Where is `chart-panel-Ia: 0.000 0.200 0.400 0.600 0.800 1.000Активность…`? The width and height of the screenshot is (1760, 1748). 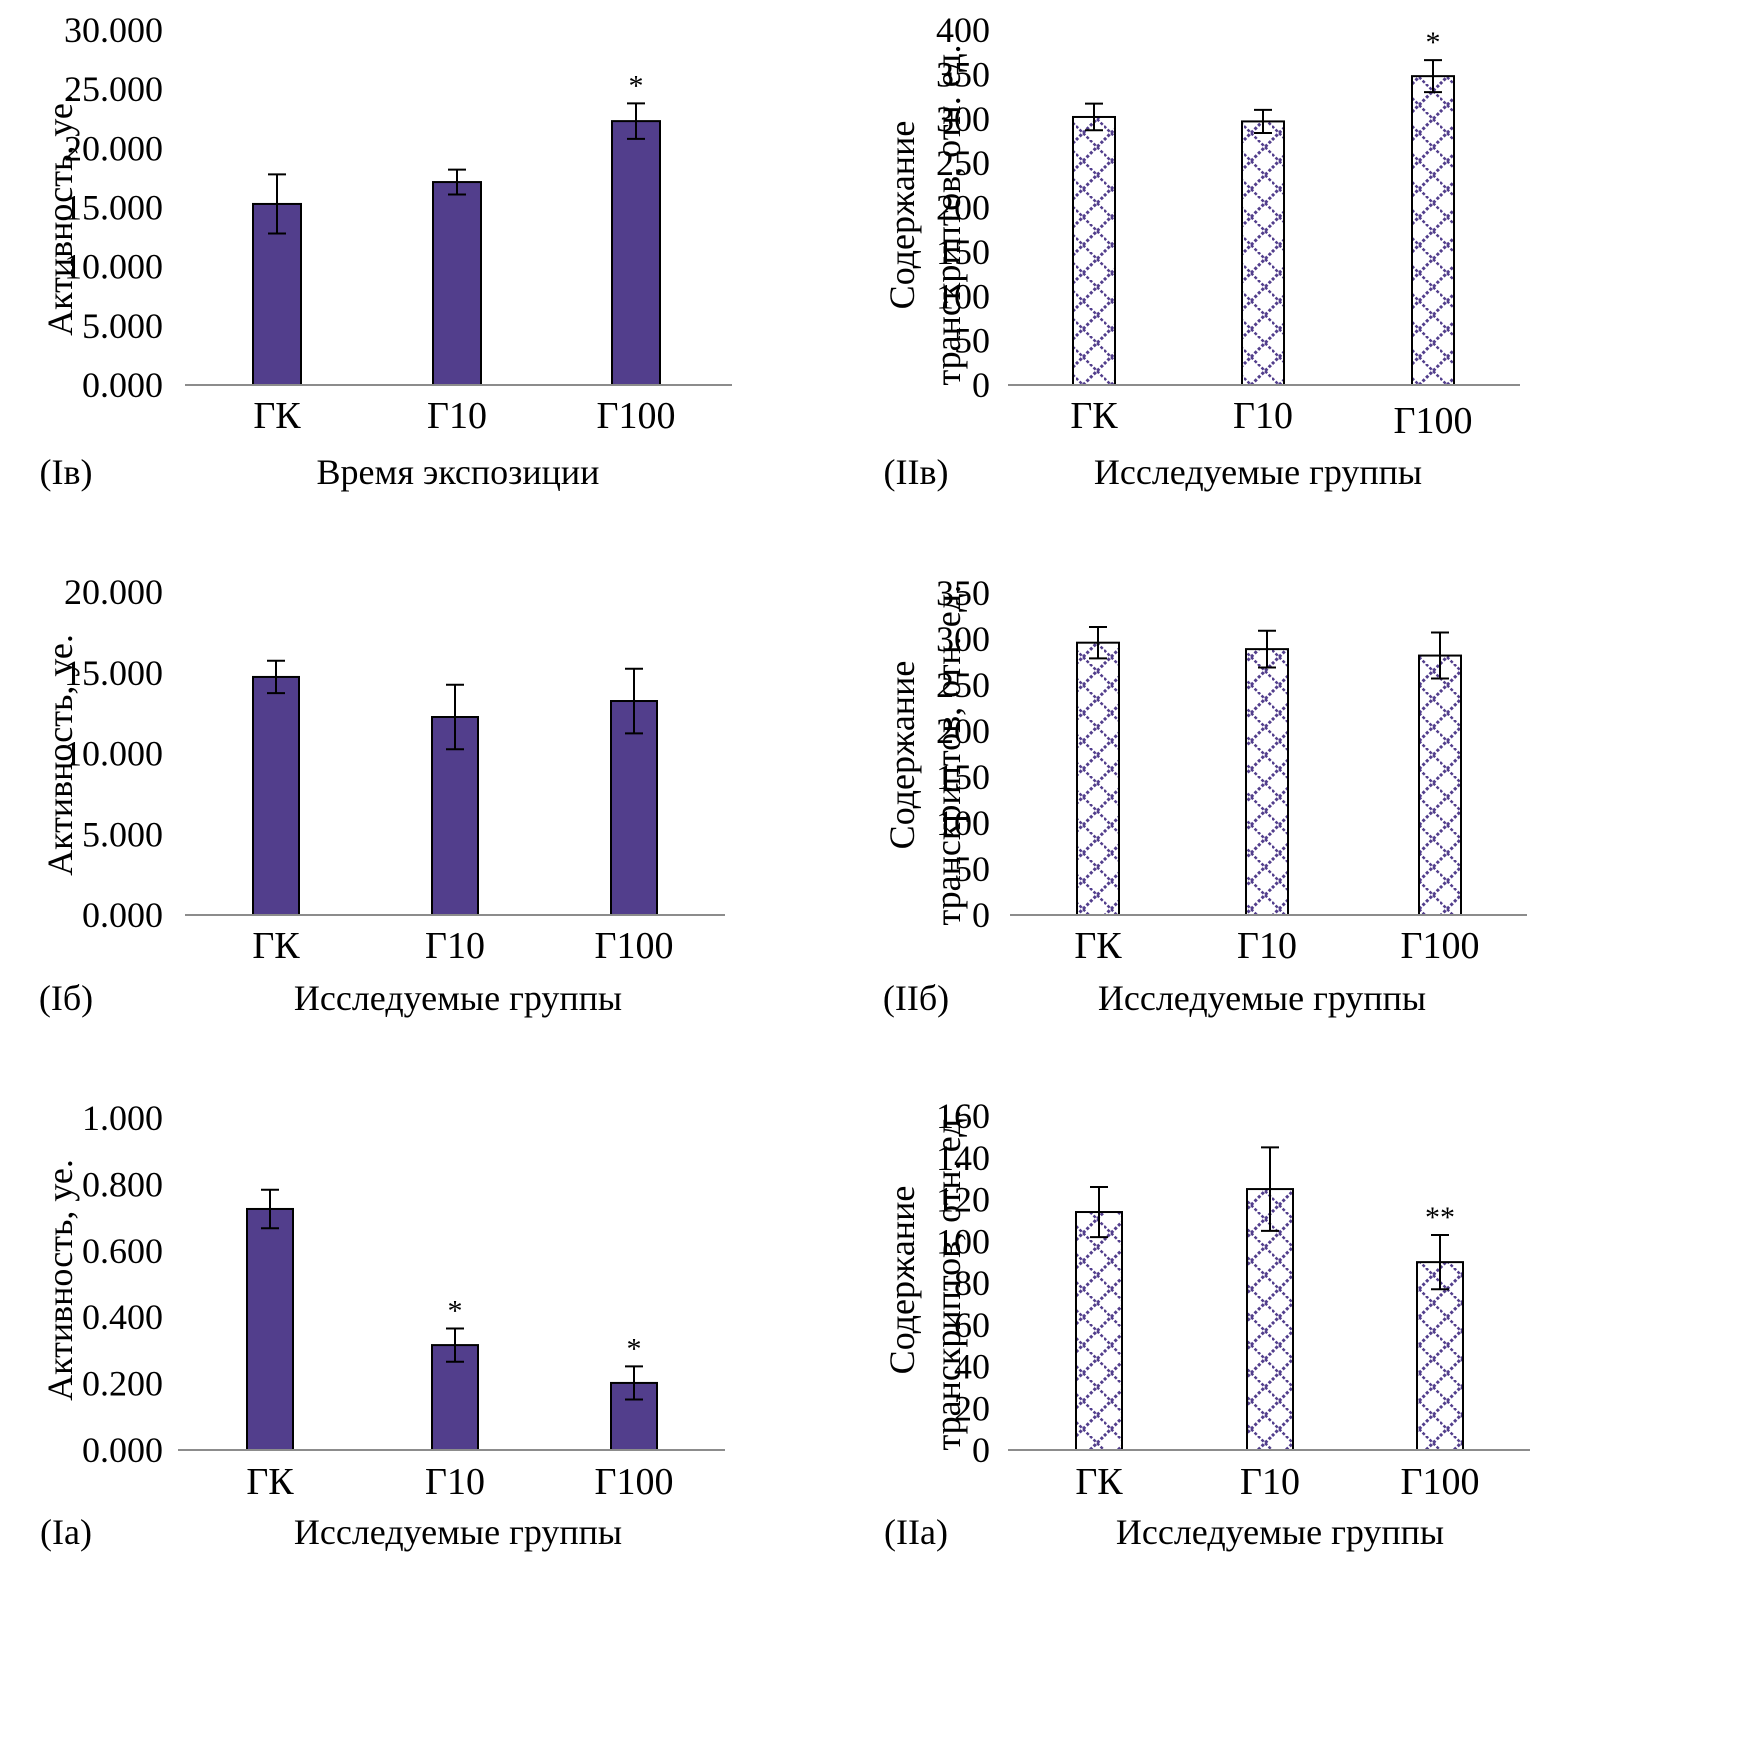
chart-panel-Ia: 0.000 0.200 0.400 0.600 0.800 1.000Активность… is located at coordinates (382, 1325).